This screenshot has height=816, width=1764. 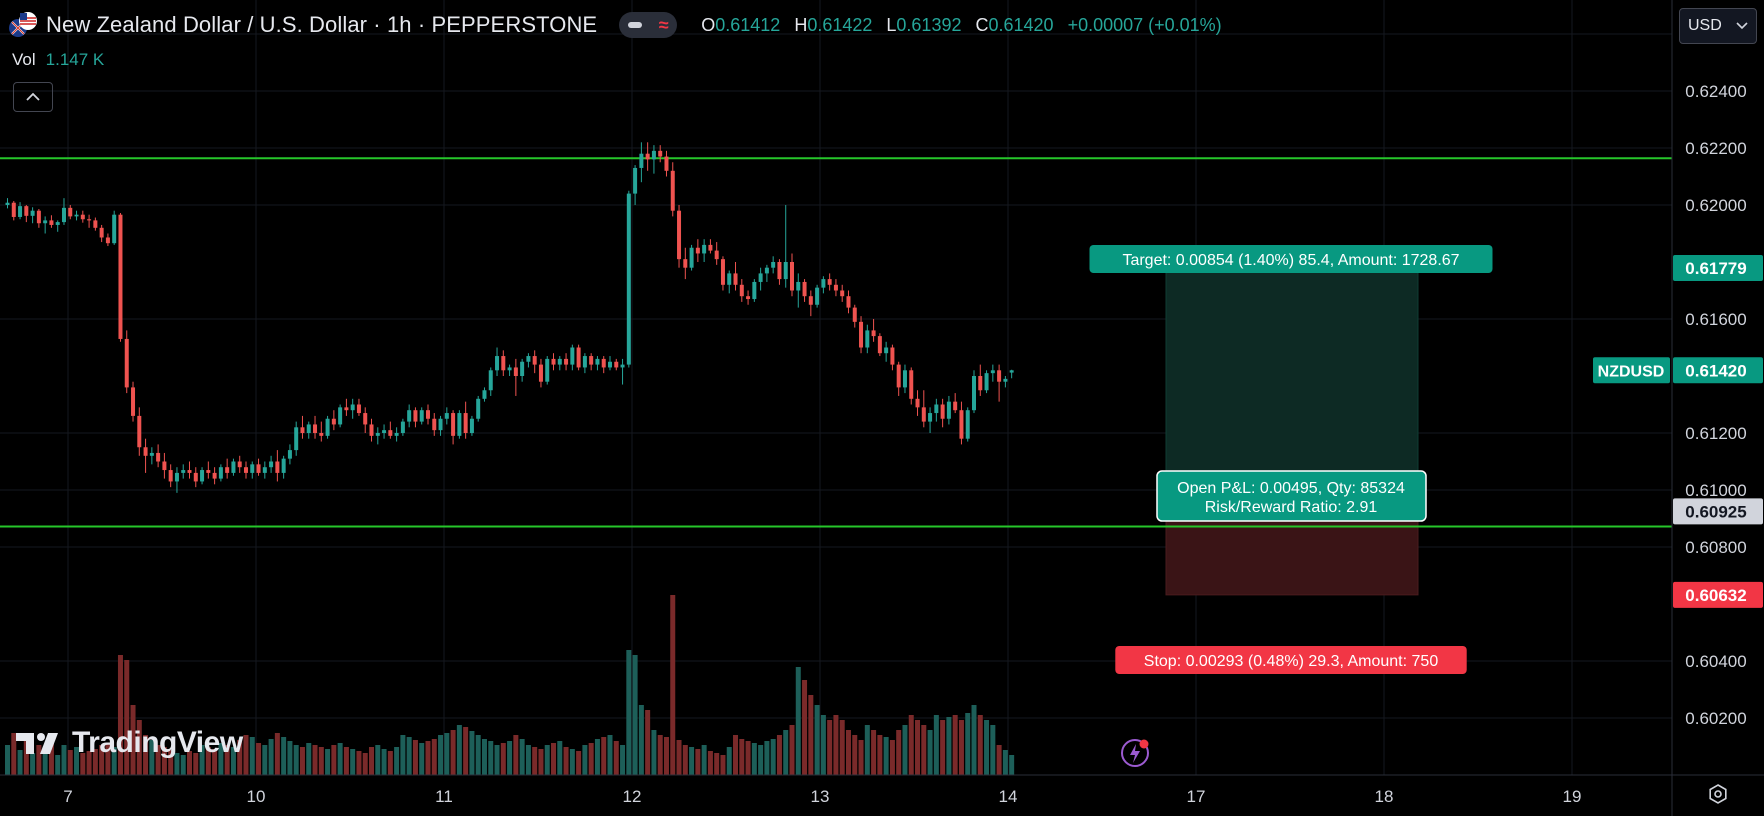 What do you see at coordinates (1718, 794) in the screenshot?
I see `settings-icon` at bounding box center [1718, 794].